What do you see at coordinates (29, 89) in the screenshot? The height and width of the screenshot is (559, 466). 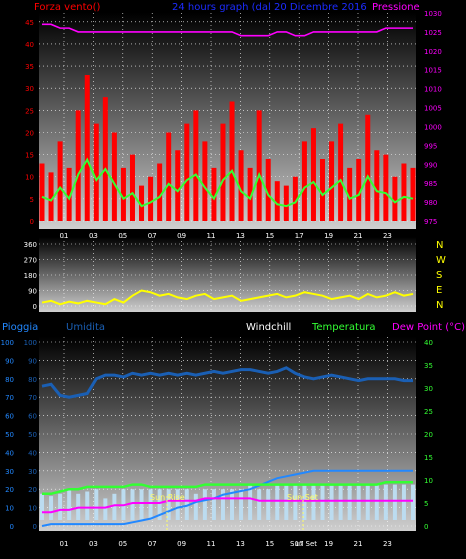 I see `wind-tick-label: 30` at bounding box center [29, 89].